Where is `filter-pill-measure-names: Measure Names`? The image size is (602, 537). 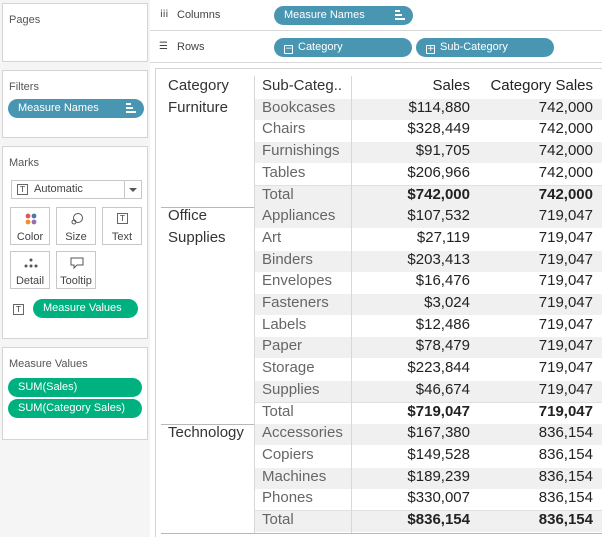
filter-pill-measure-names: Measure Names is located at coordinates (76, 108).